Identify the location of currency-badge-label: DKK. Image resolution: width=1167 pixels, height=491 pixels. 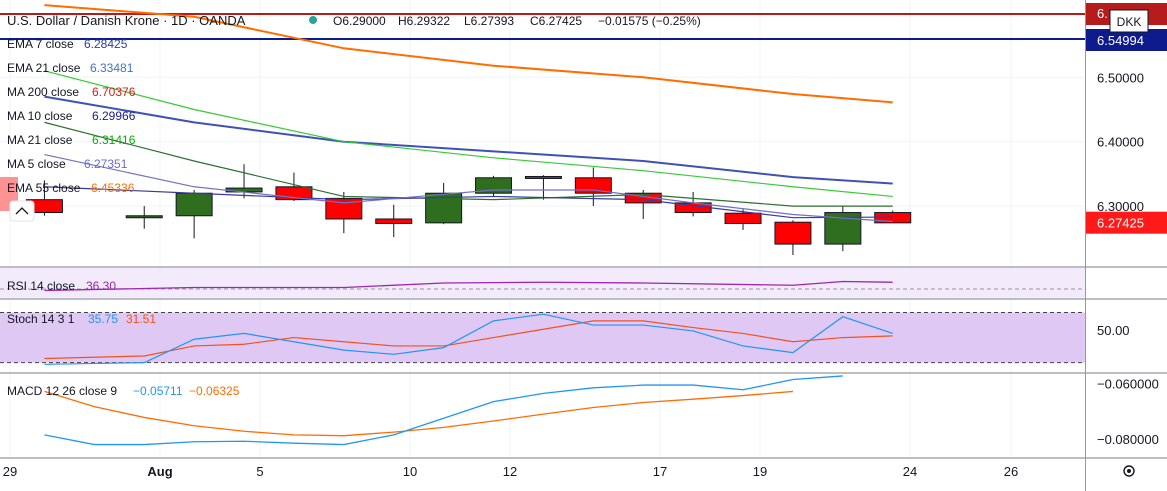
(1129, 22).